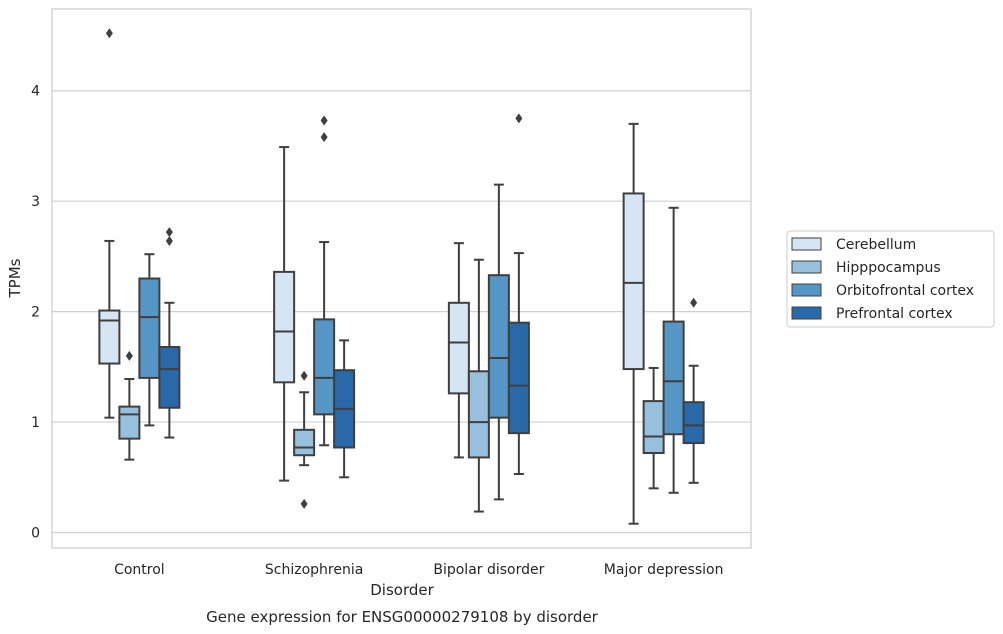 This screenshot has width=1003, height=634. What do you see at coordinates (314, 570) in the screenshot?
I see `x-tick-label: Schizophrenia` at bounding box center [314, 570].